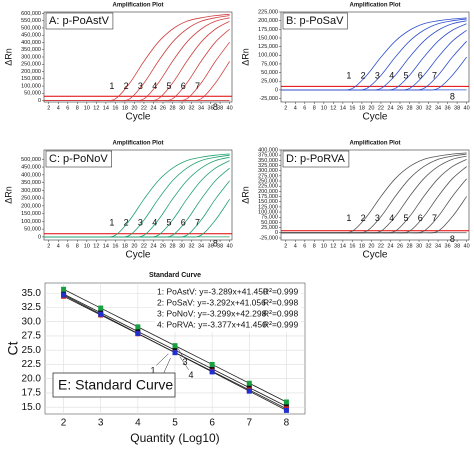  I want to click on panel-label: A: p-PoAstV, so click(79, 21).